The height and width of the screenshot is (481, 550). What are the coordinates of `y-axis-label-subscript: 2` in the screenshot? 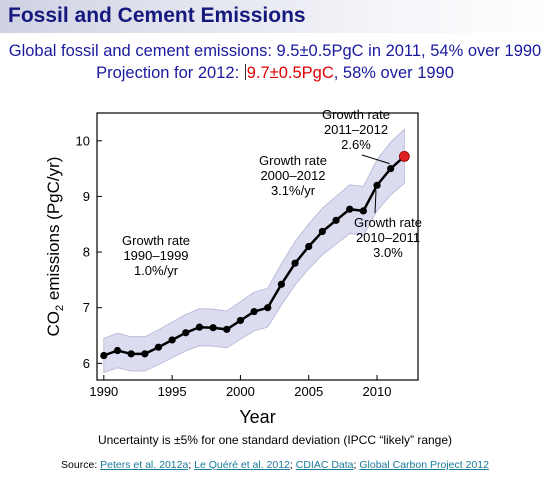 It's located at (60, 308).